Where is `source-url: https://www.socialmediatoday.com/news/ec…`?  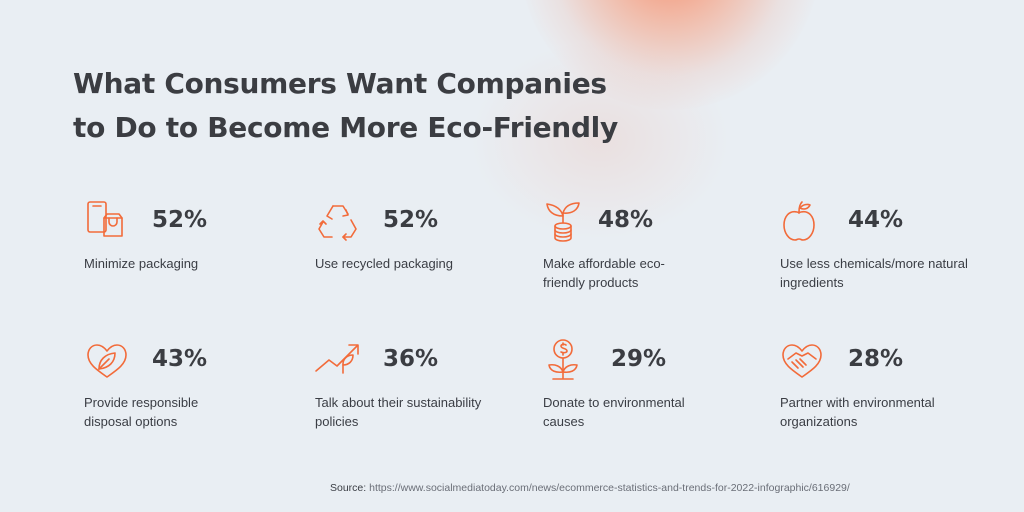
source-url: https://www.socialmediatoday.com/news/ec… is located at coordinates (609, 488).